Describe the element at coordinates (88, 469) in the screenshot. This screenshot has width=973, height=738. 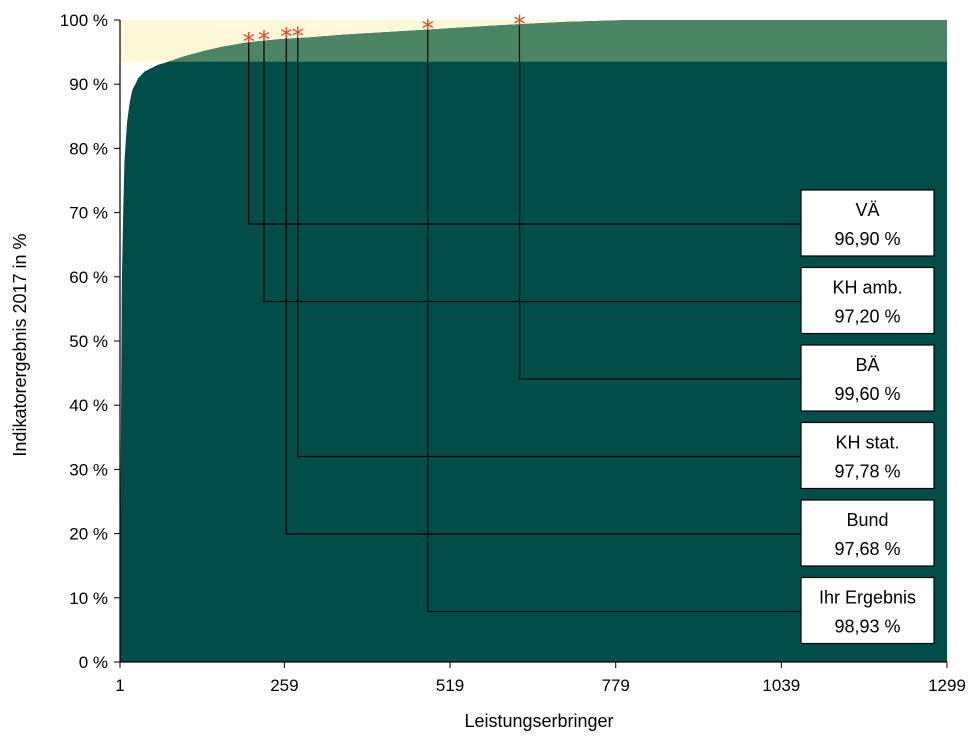
I see `y-tick-label: 30 %` at that location.